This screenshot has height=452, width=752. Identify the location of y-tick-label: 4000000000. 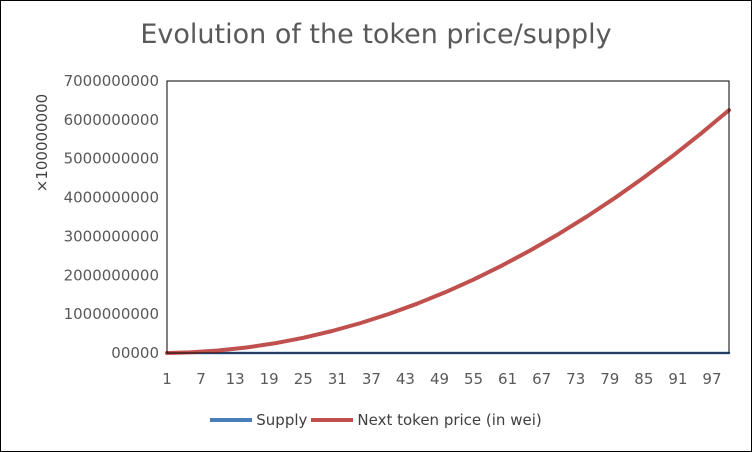
(111, 198).